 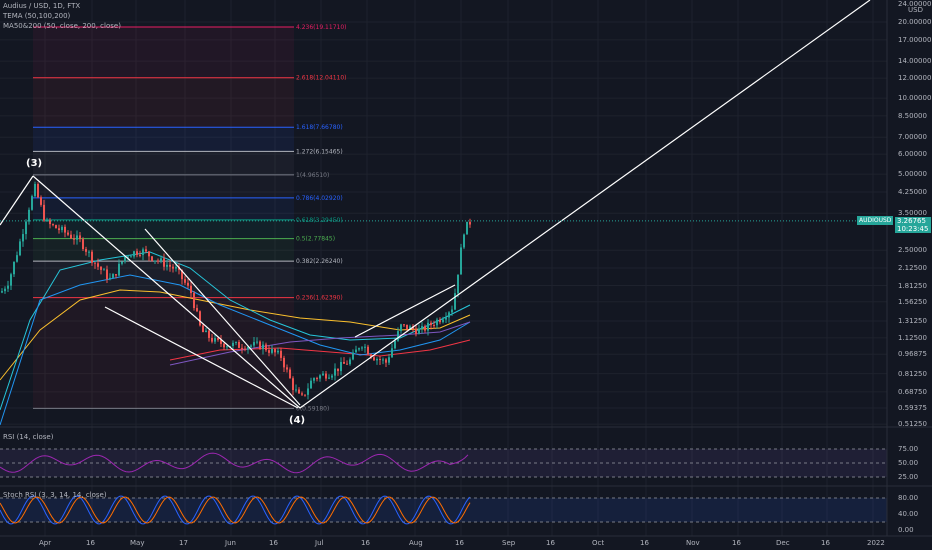 I want to click on time-tick-label: Nov, so click(x=693, y=543).